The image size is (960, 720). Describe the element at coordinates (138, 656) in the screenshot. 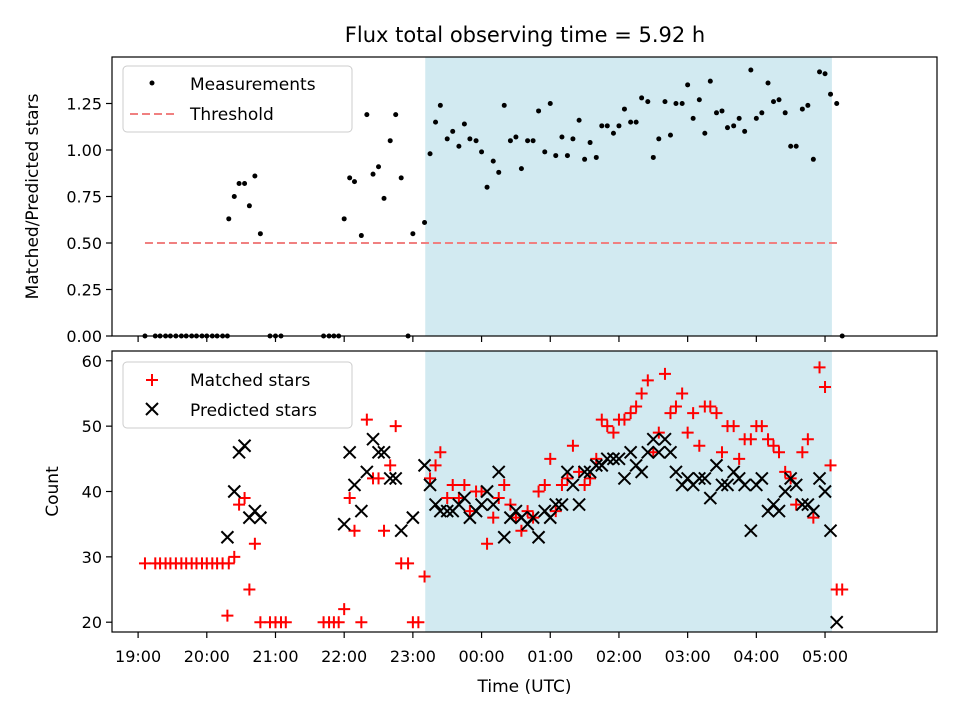

I see `x-tick-label: 19:00` at that location.